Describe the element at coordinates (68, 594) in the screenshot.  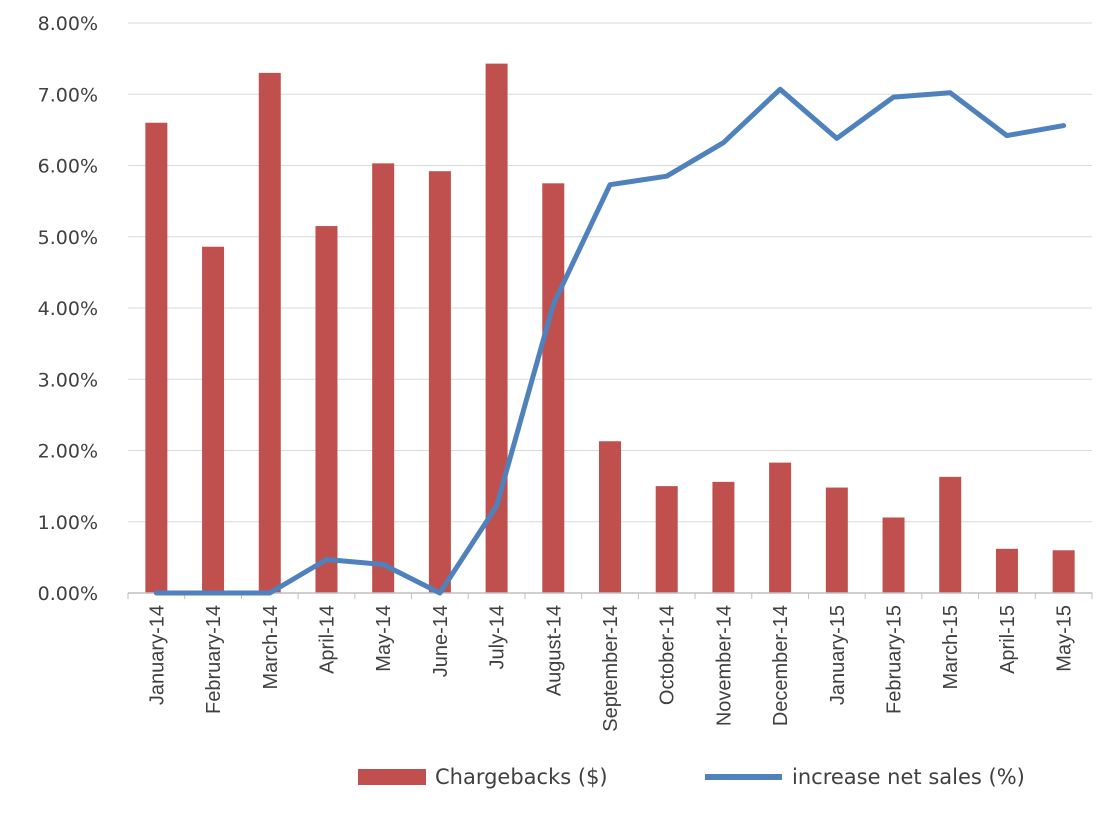
I see `y-tick-label: 0.00%` at that location.